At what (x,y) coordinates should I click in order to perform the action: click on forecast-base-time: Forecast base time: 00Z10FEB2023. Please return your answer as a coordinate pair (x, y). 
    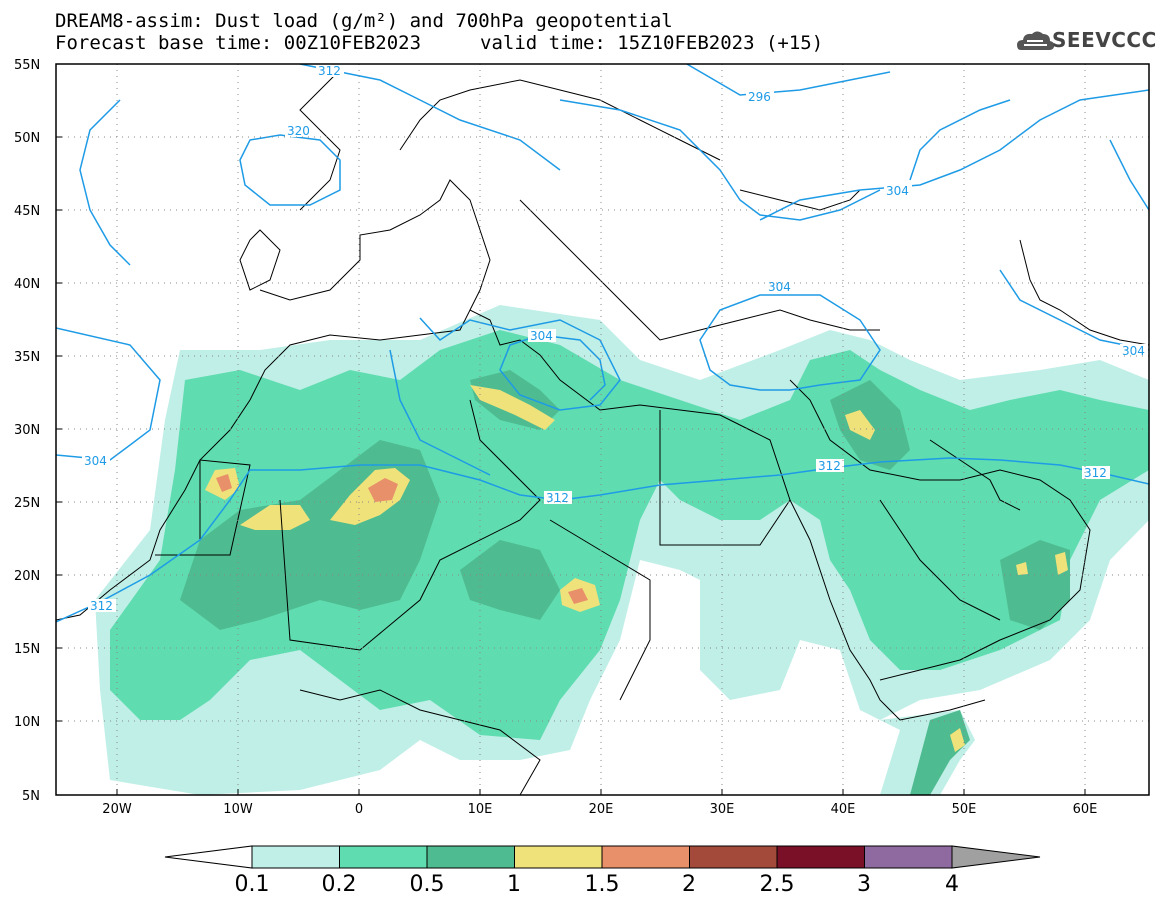
    Looking at the image, I should click on (238, 43).